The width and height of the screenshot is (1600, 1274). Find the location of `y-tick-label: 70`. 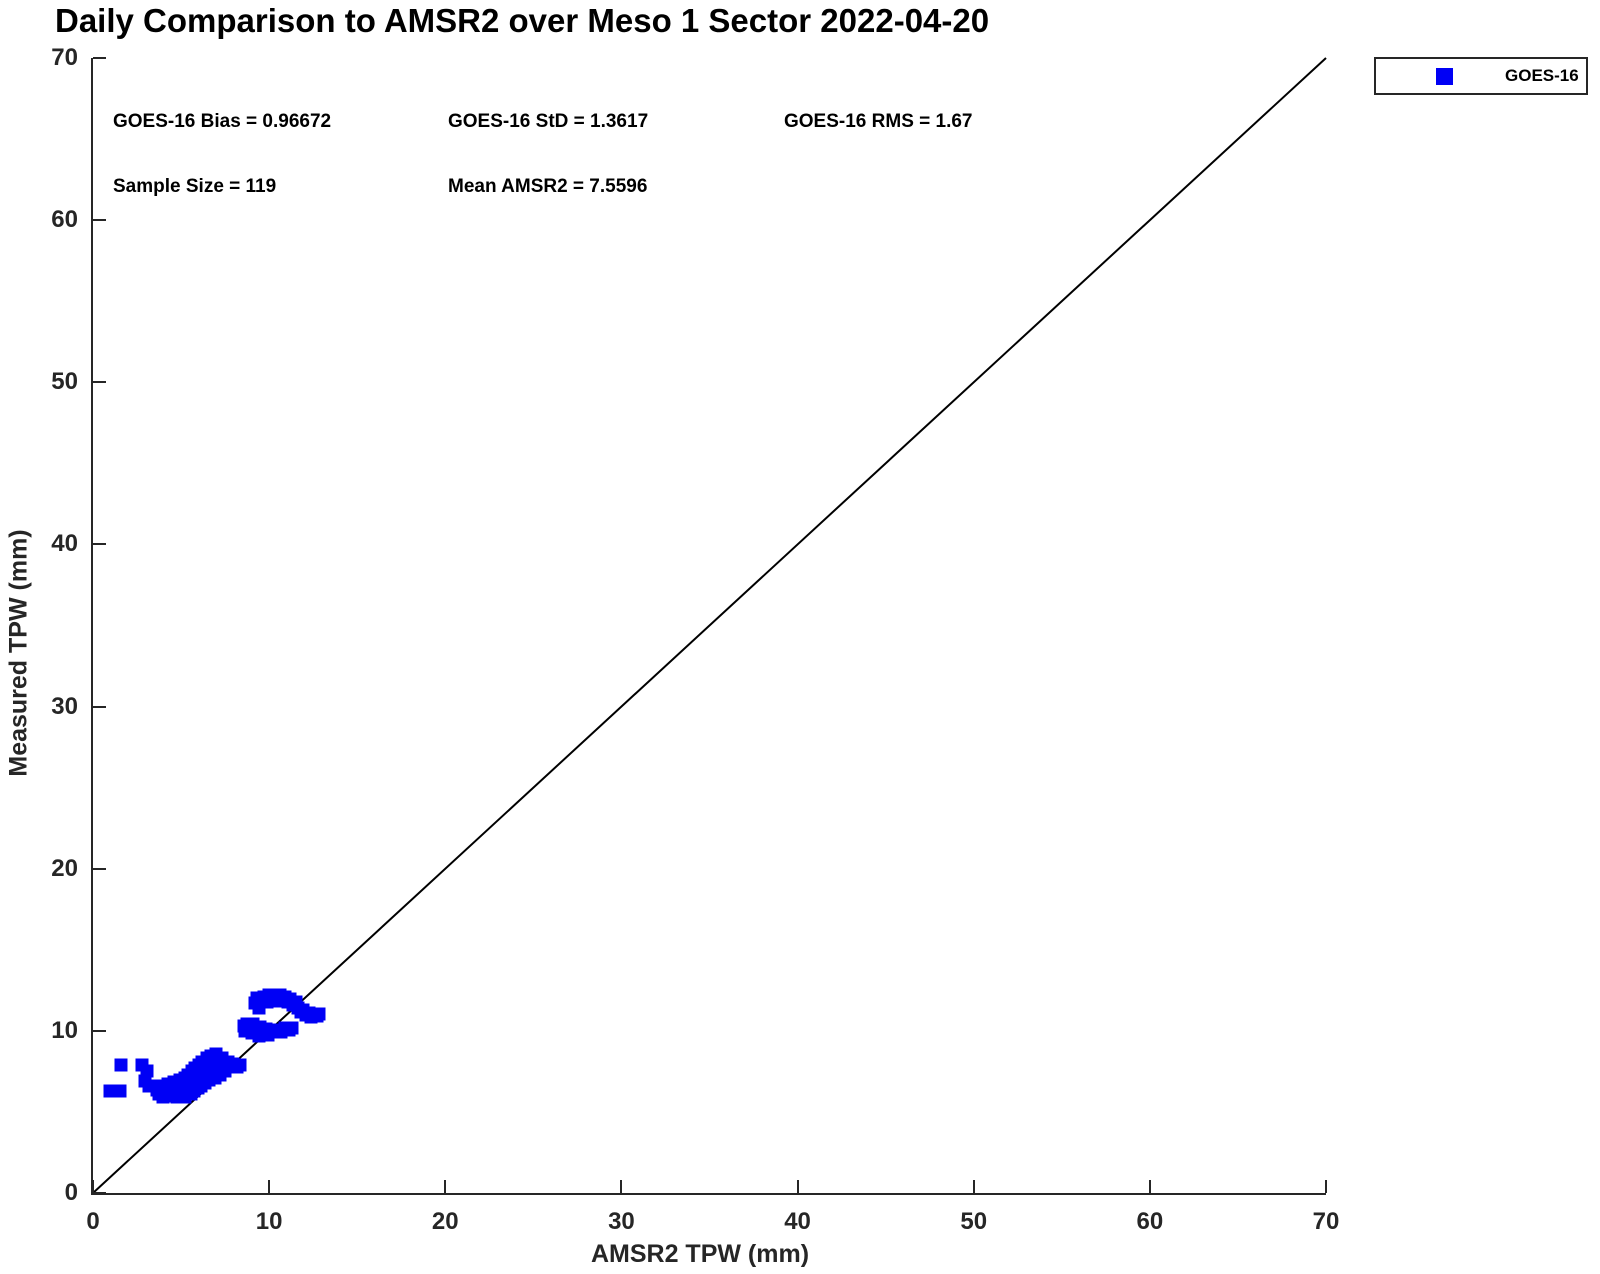

y-tick-label: 70 is located at coordinates (64, 57).